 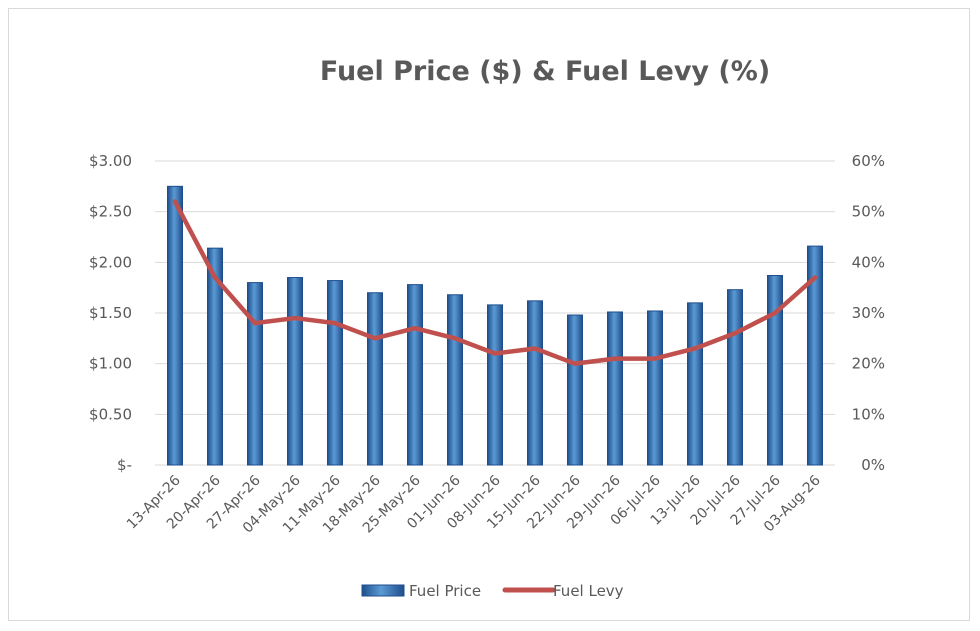 What do you see at coordinates (124, 465) in the screenshot?
I see `left-tick-label: $-` at bounding box center [124, 465].